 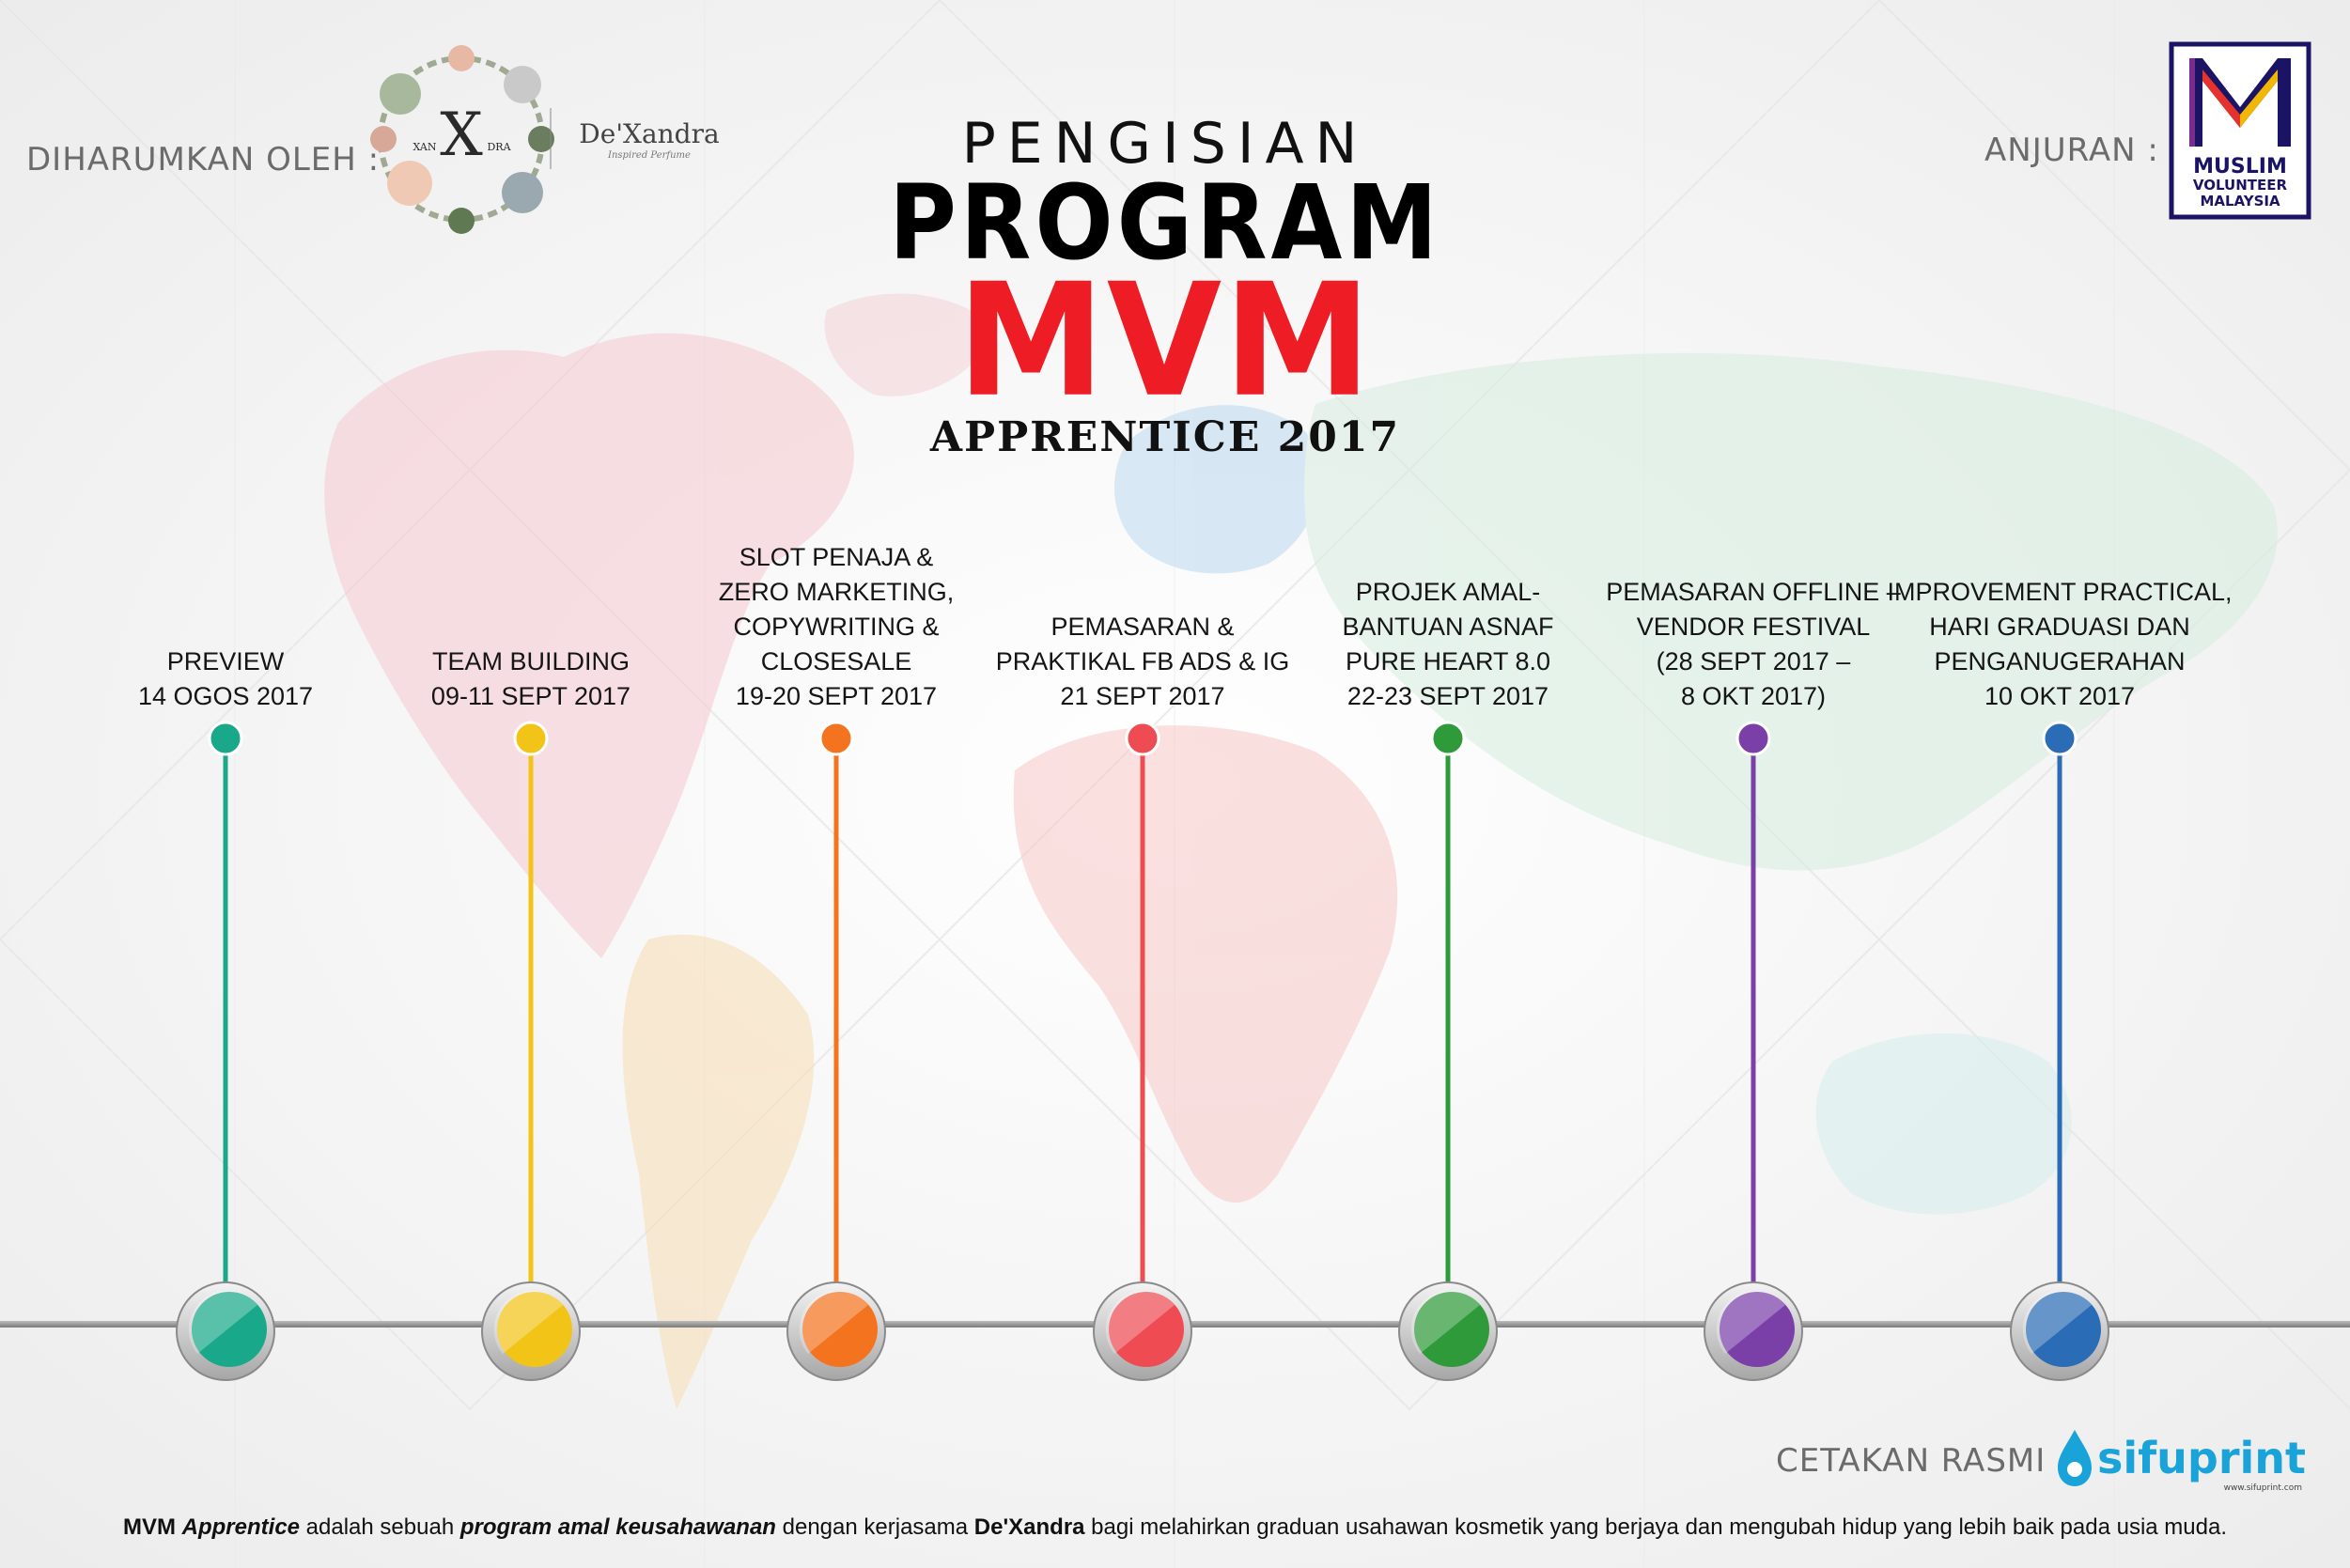 What do you see at coordinates (836, 557) in the screenshot?
I see `milestone-label-line: SLOT PENAJA &` at bounding box center [836, 557].